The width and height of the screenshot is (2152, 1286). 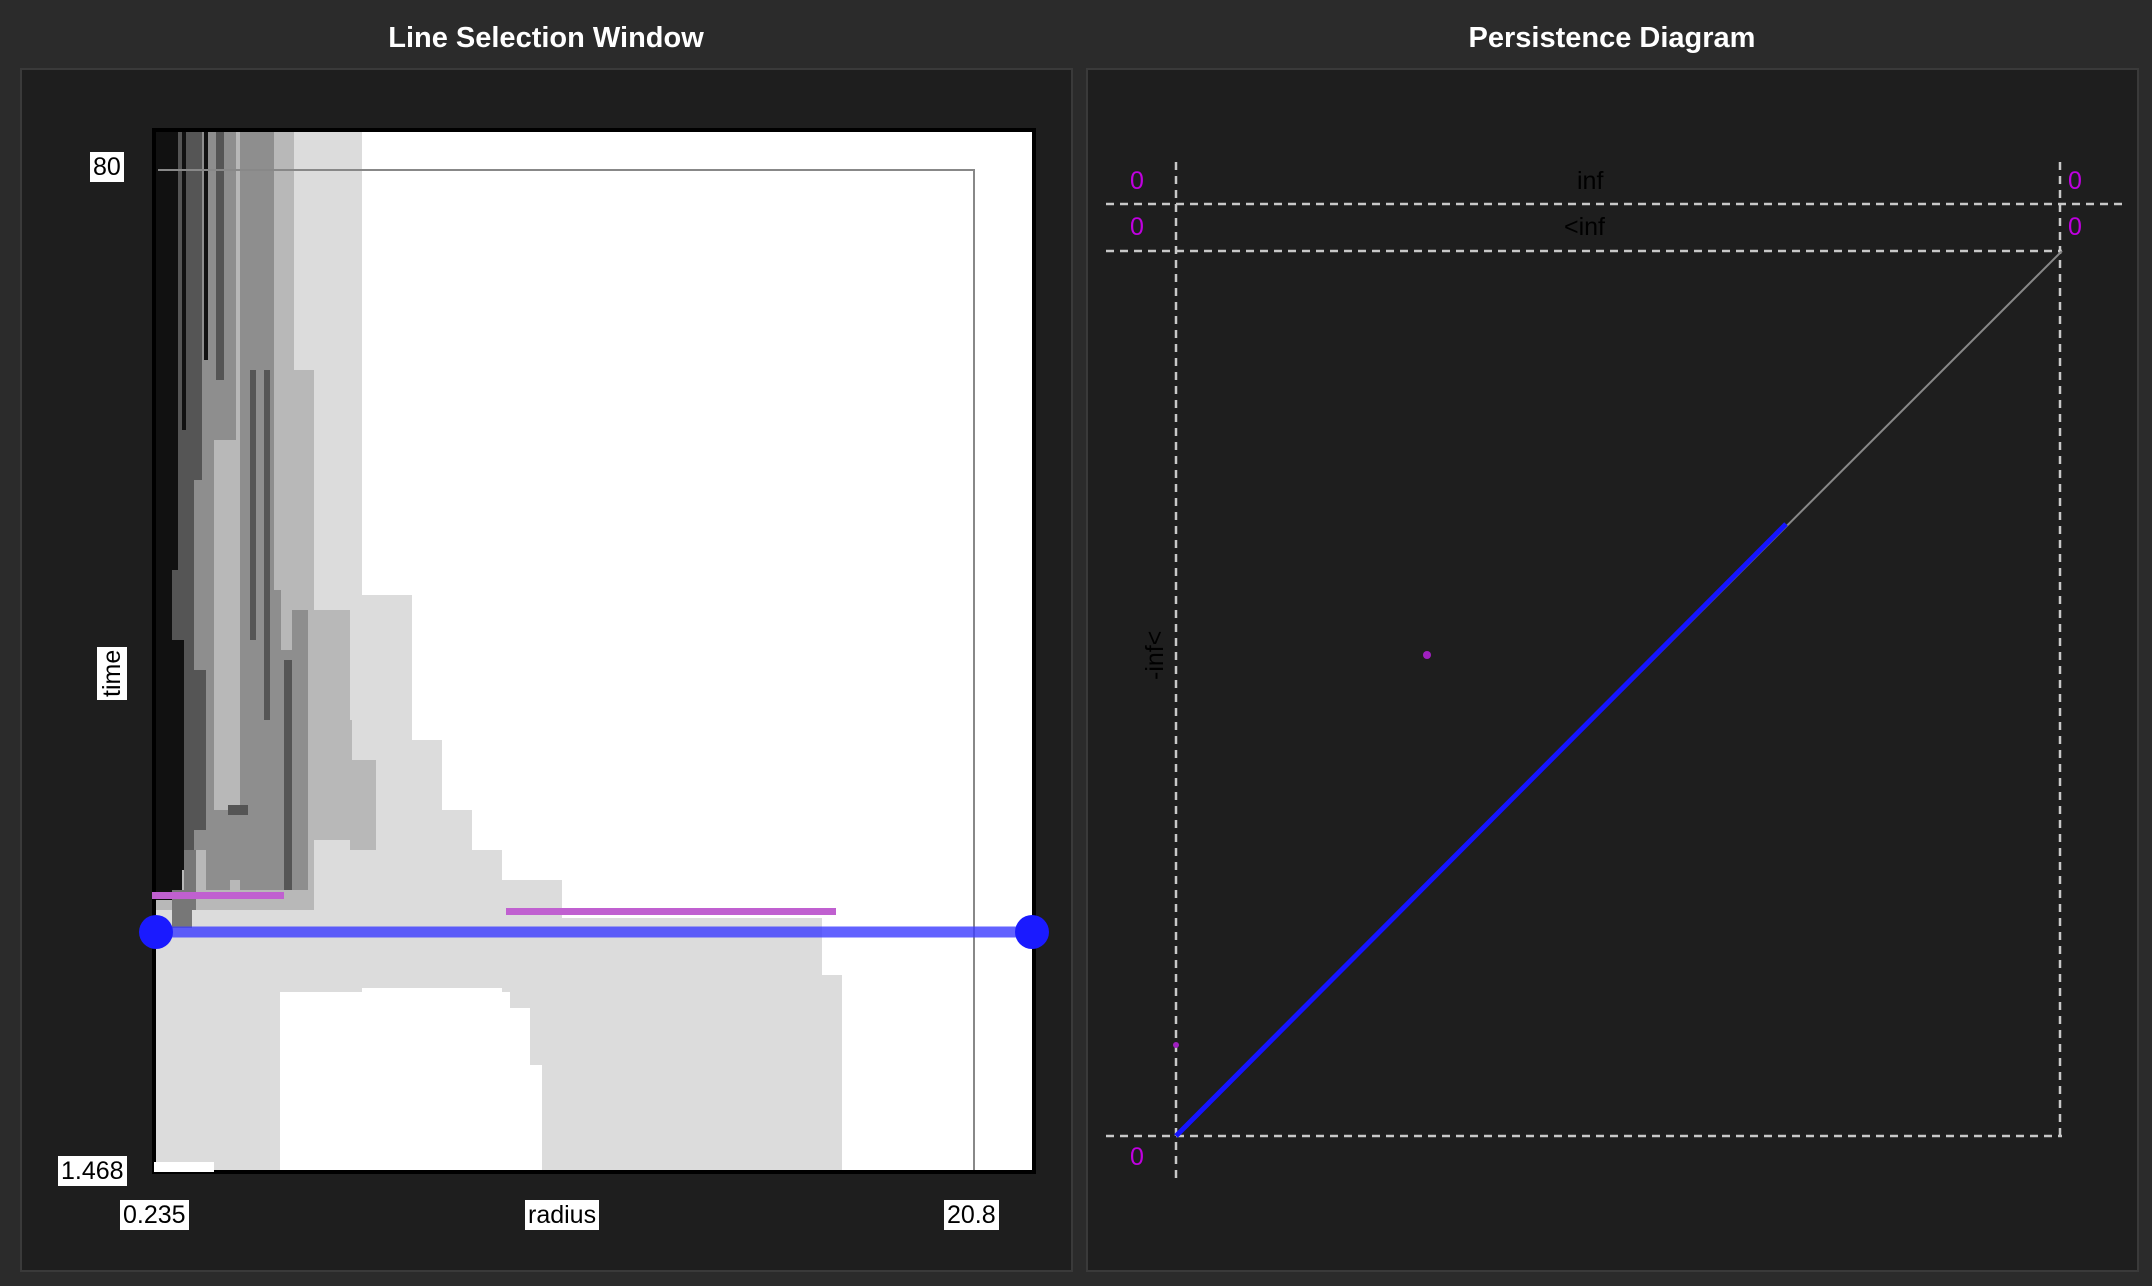 I want to click on bottom-strip, so click(x=1076, y=1279).